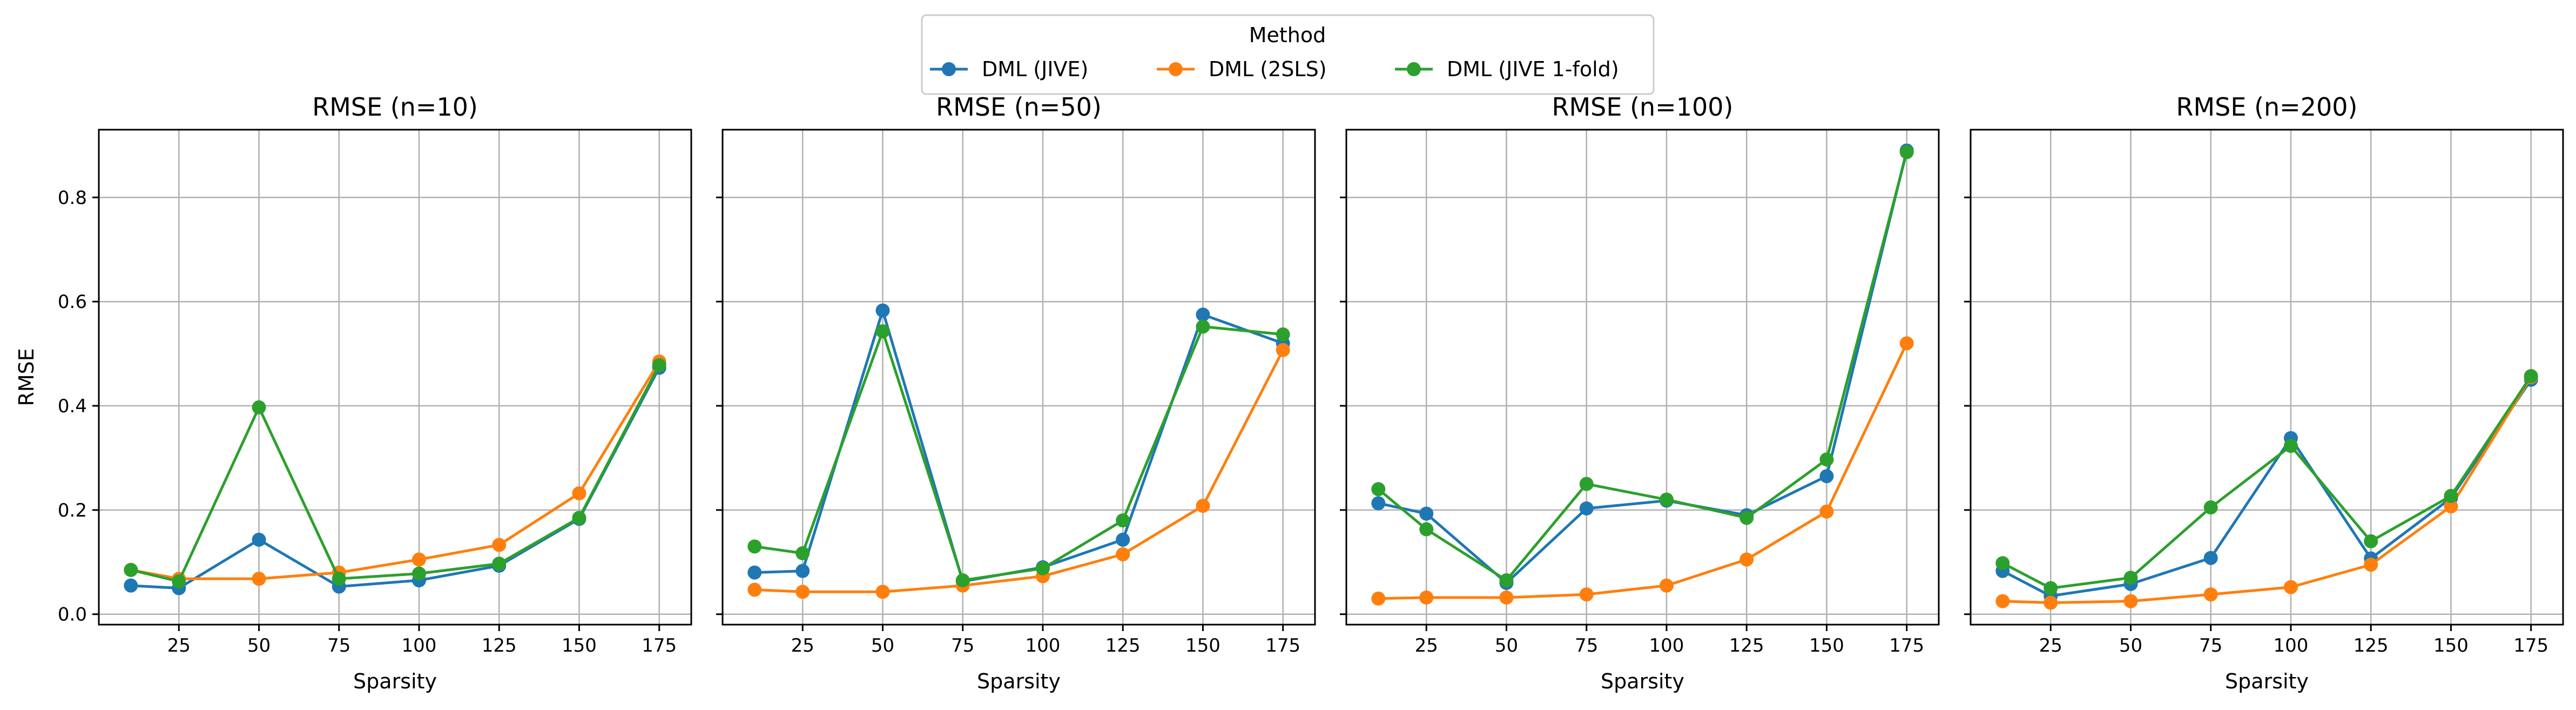 This screenshot has width=2576, height=710. What do you see at coordinates (1268, 69) in the screenshot?
I see `legend-label: DML (2SLS)` at bounding box center [1268, 69].